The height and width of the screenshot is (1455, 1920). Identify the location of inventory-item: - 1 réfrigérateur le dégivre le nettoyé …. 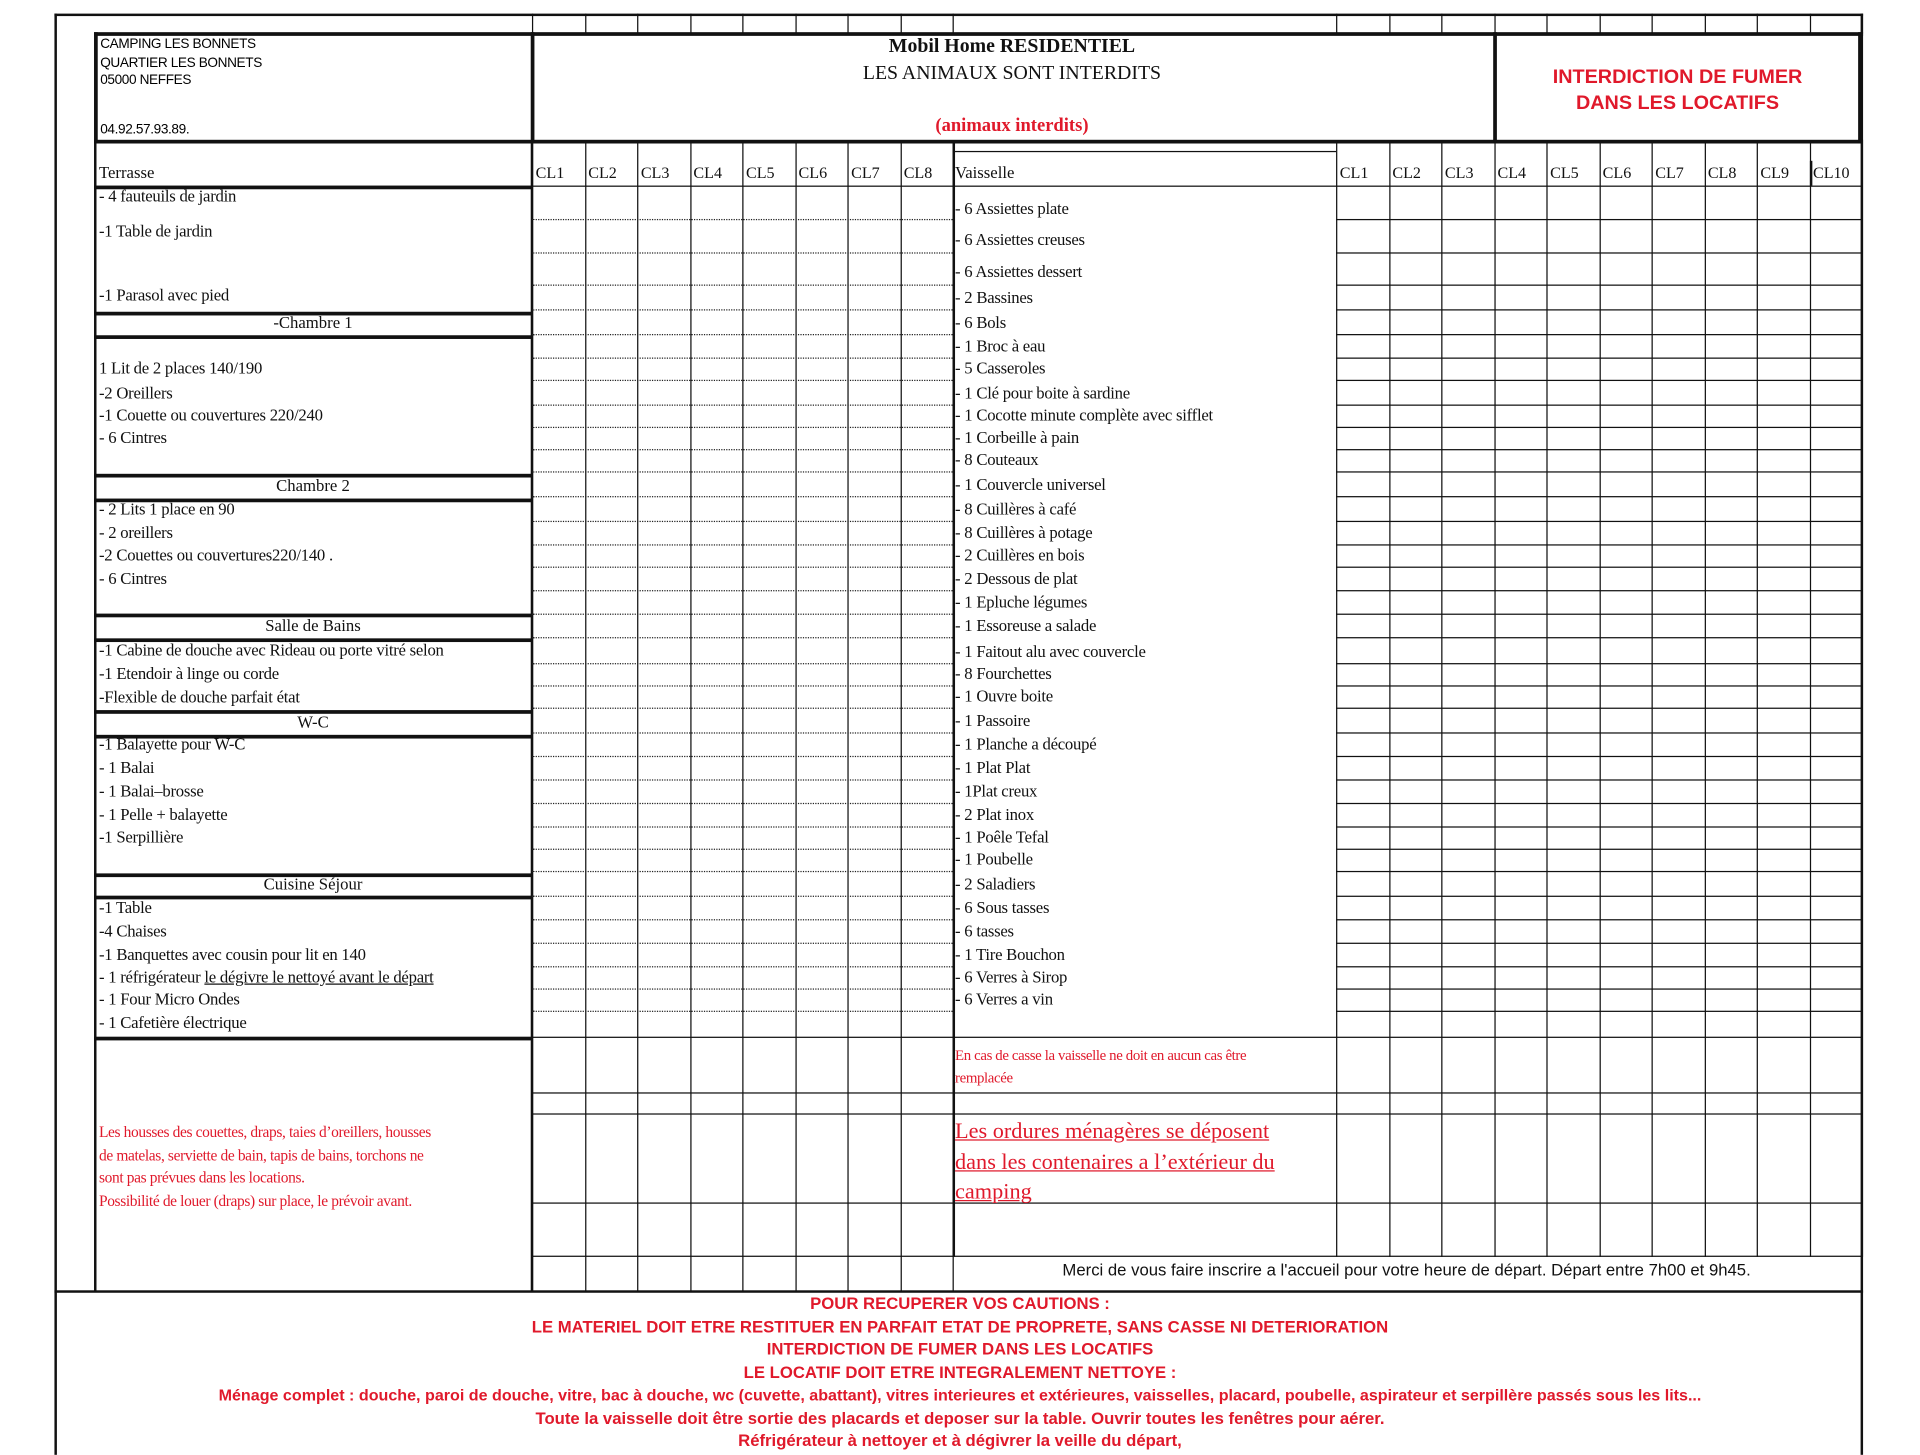
(266, 977).